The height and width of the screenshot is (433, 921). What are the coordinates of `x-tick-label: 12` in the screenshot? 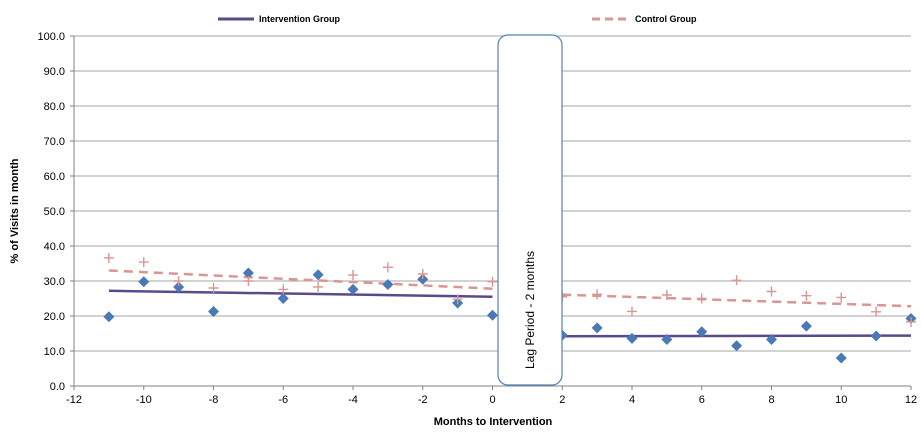 It's located at (911, 400).